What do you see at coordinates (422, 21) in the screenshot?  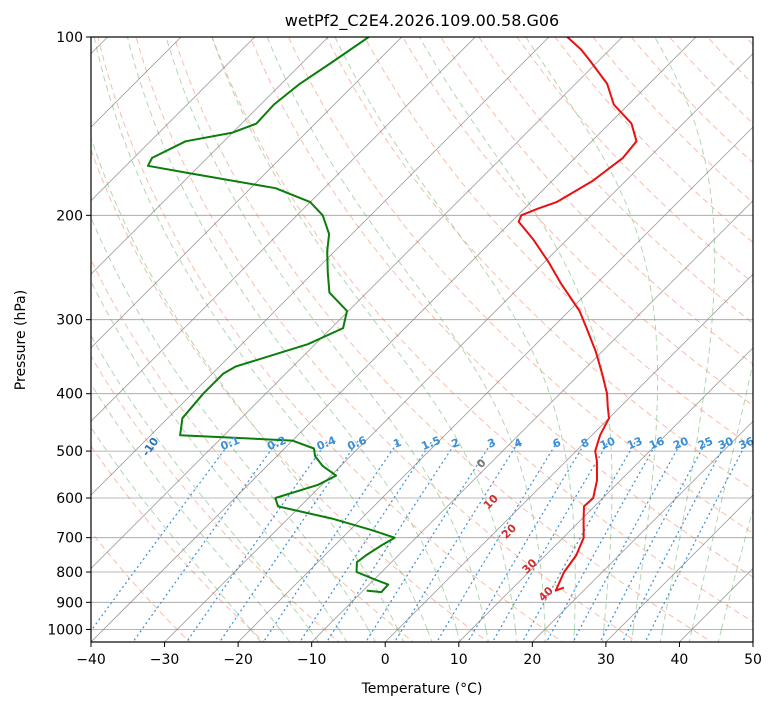 I see `chart-title: wetPf2_C2E4.2026.109.00.58.G06` at bounding box center [422, 21].